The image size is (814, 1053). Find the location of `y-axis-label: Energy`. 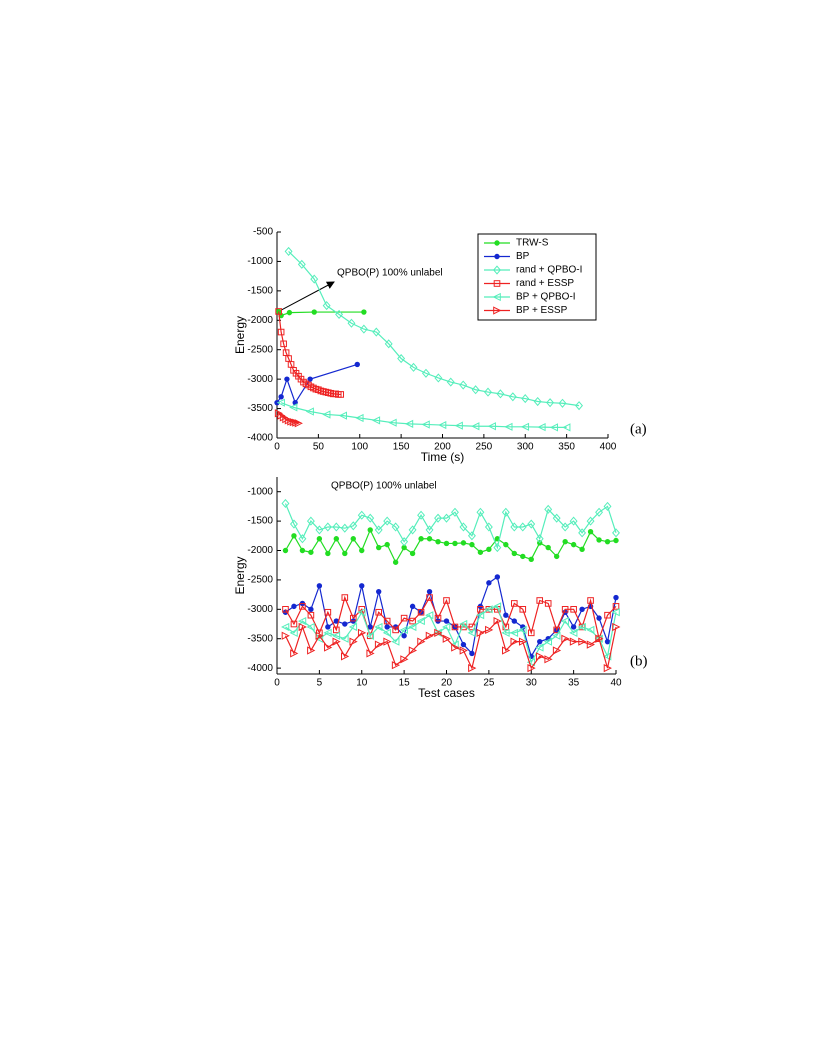

y-axis-label: Energy is located at coordinates (240, 335).